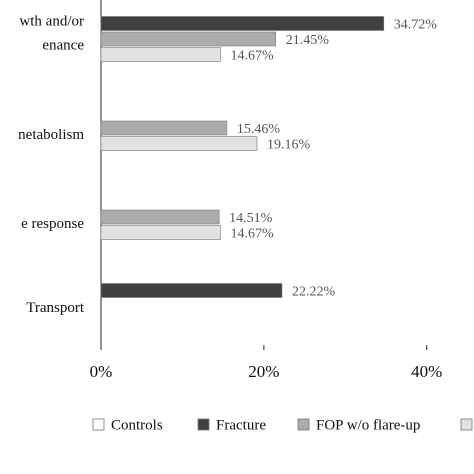  Describe the element at coordinates (51, 21) in the screenshot. I see `category-label: wth and/or` at that location.